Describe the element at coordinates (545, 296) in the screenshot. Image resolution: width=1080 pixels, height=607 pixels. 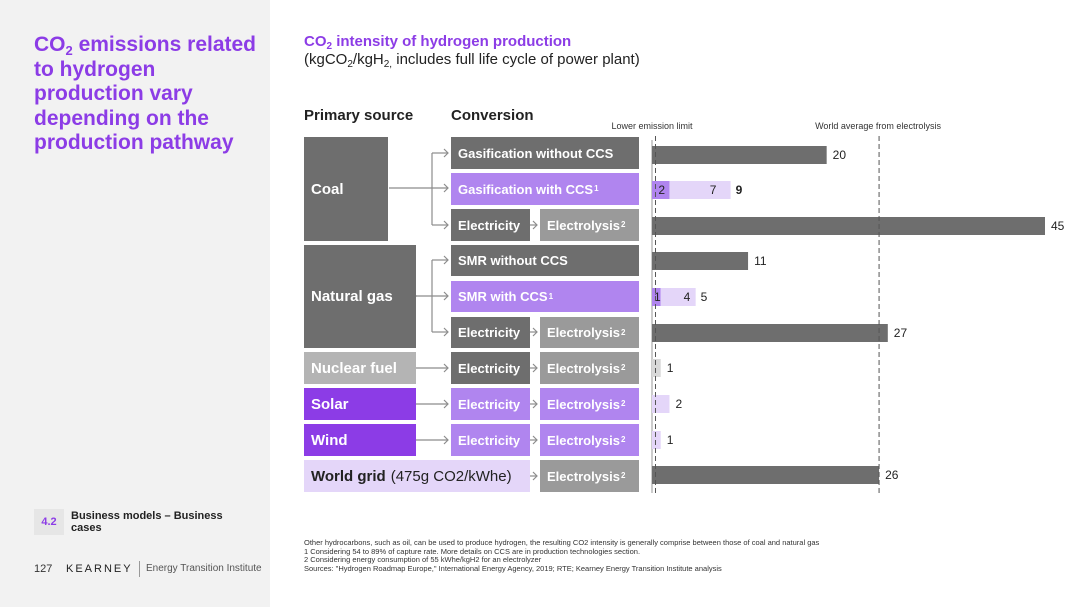
I see `conversion-smr-ccs: SMR with CCS 1` at that location.